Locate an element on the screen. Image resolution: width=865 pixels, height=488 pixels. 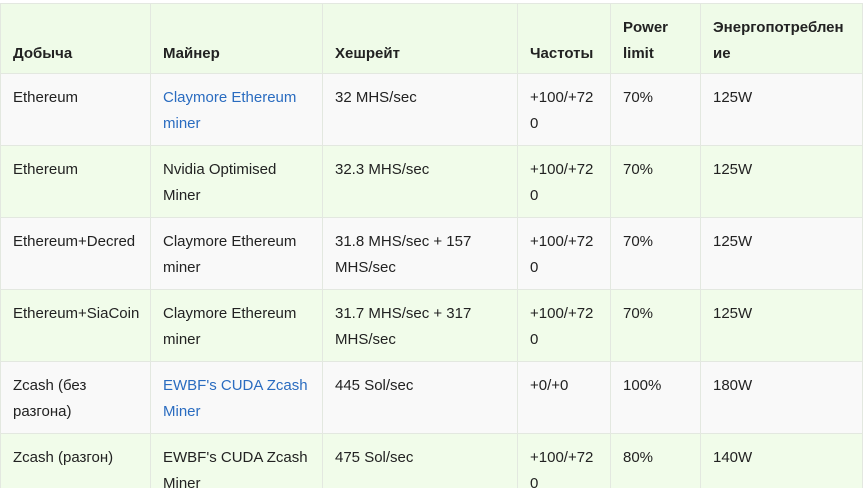
column-header: Энергопотребление is located at coordinates (781, 38).